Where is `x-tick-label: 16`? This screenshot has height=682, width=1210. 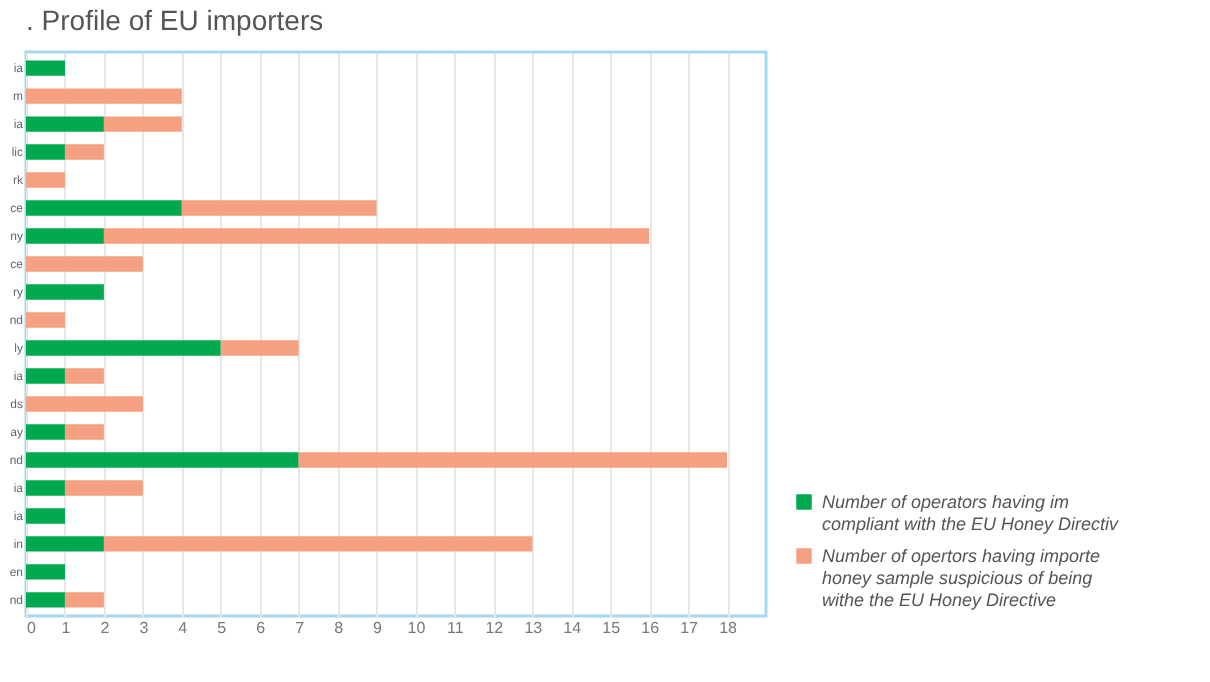 x-tick-label: 16 is located at coordinates (651, 628).